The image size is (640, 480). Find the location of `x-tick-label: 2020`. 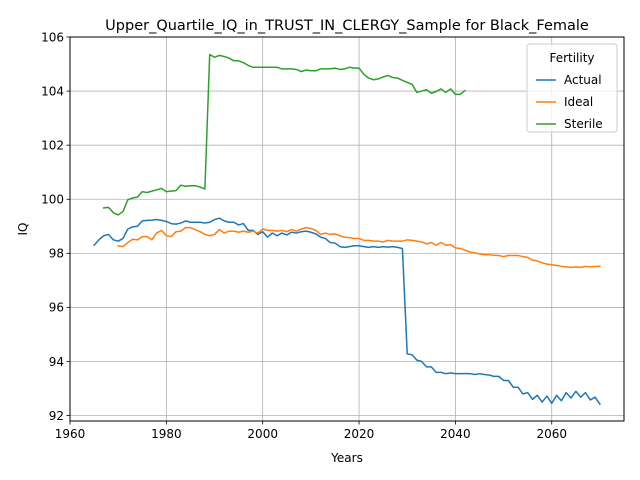

x-tick-label: 2020 is located at coordinates (359, 434).